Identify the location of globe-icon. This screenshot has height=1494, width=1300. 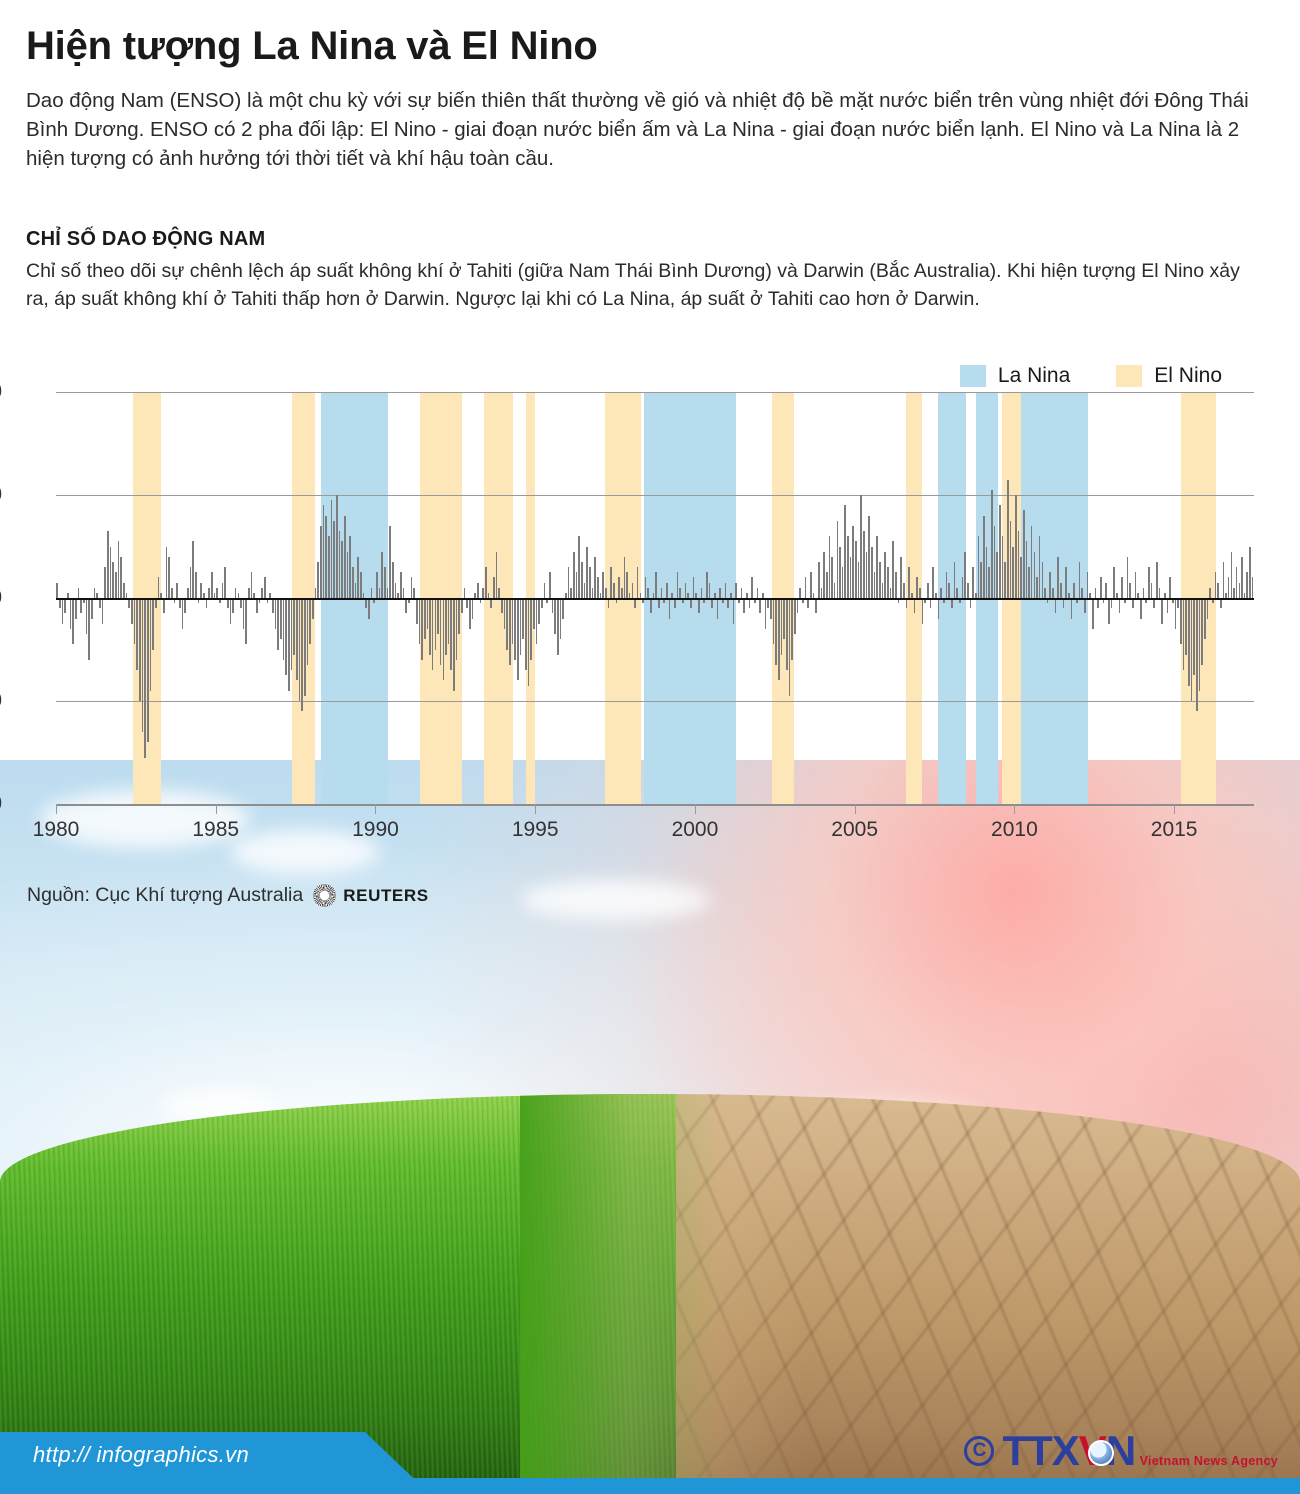
(1101, 1453).